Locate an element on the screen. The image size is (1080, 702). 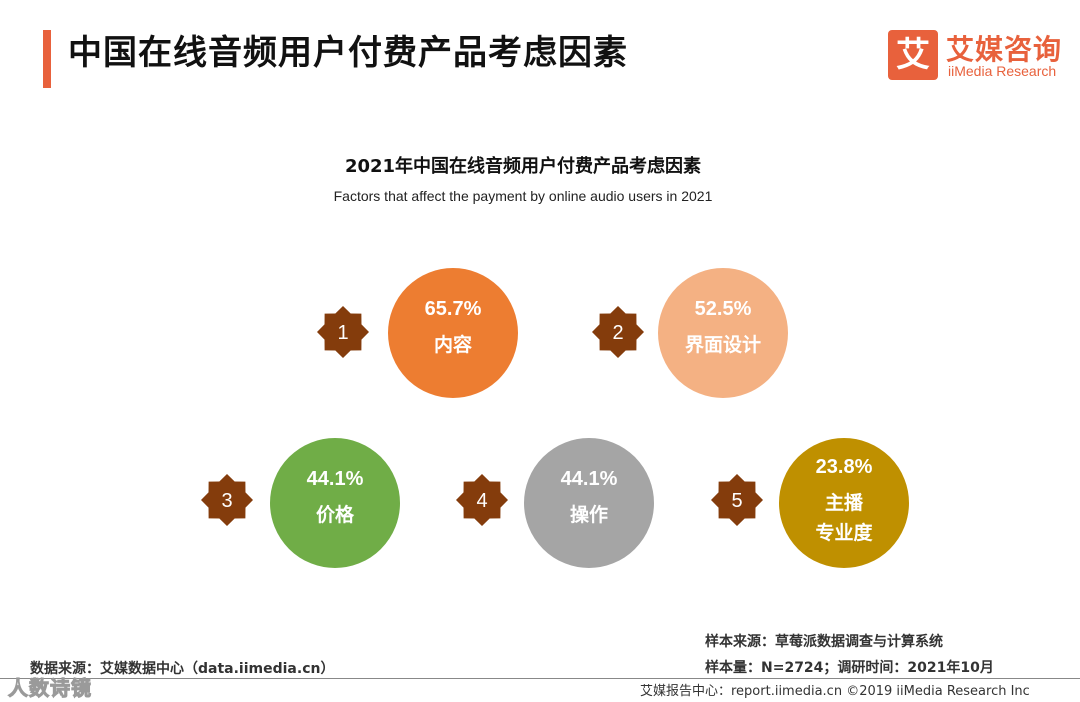
rank-label-3: 3 is located at coordinates (226, 501).